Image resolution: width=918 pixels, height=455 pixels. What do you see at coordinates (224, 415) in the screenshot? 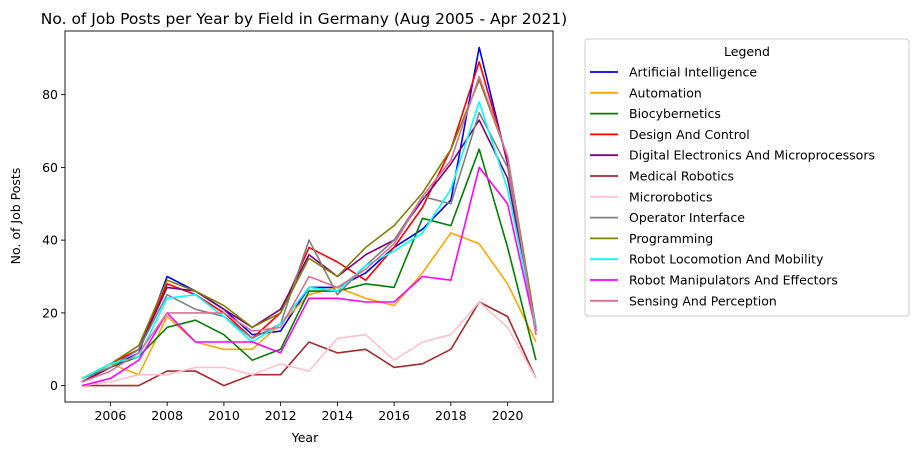
I see `x-tick-label: 2010` at bounding box center [224, 415].